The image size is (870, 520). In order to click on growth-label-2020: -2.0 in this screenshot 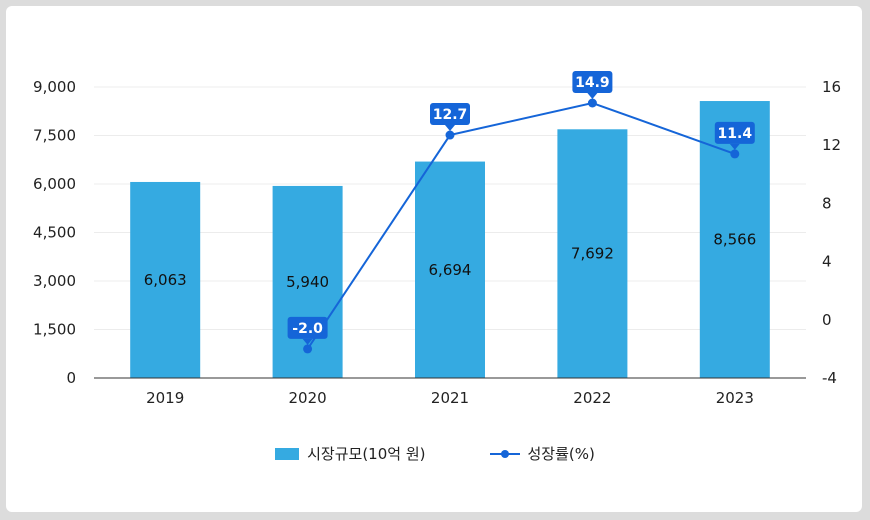, I will do `click(307, 329)`.